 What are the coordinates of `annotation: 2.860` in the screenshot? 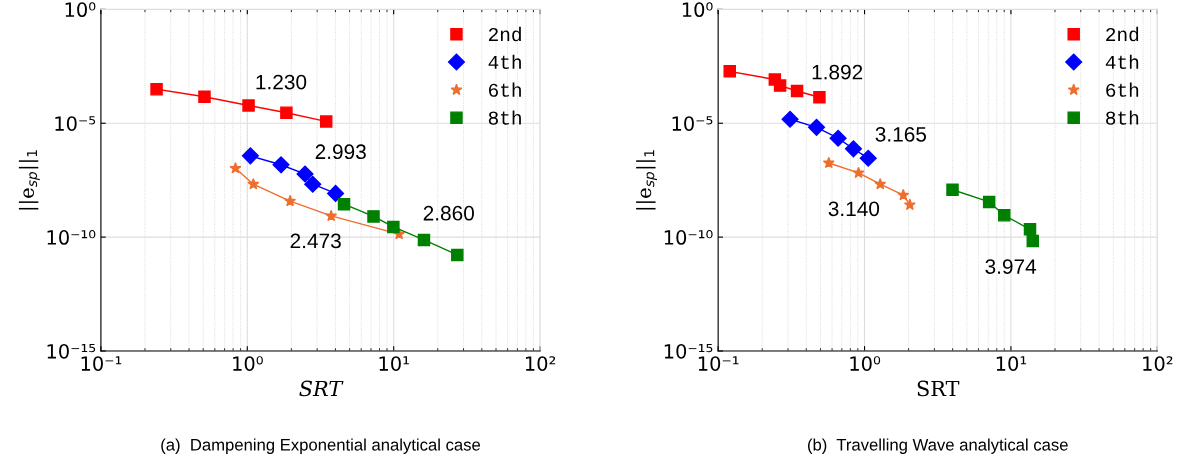 It's located at (448, 213).